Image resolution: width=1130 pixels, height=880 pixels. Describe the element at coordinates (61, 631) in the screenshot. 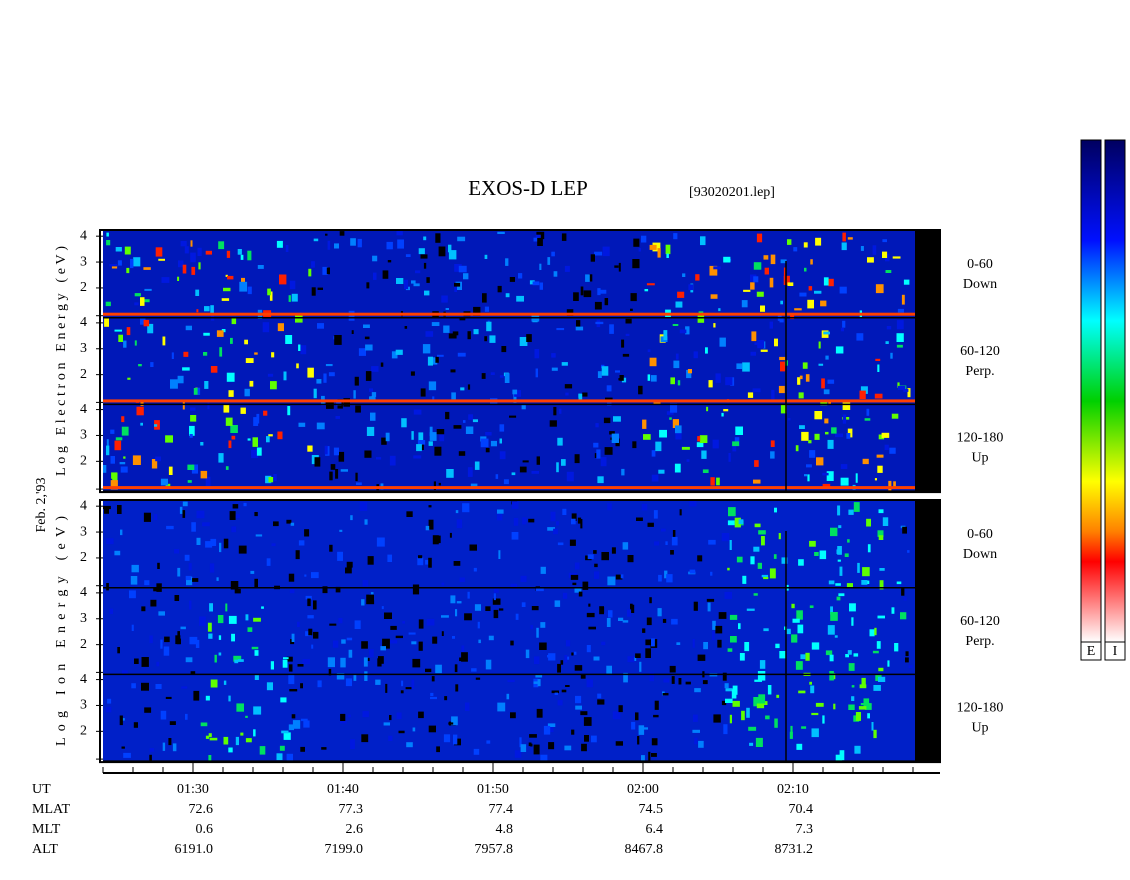

I see `y-axis-label: Log Ion Energy (eV)` at that location.